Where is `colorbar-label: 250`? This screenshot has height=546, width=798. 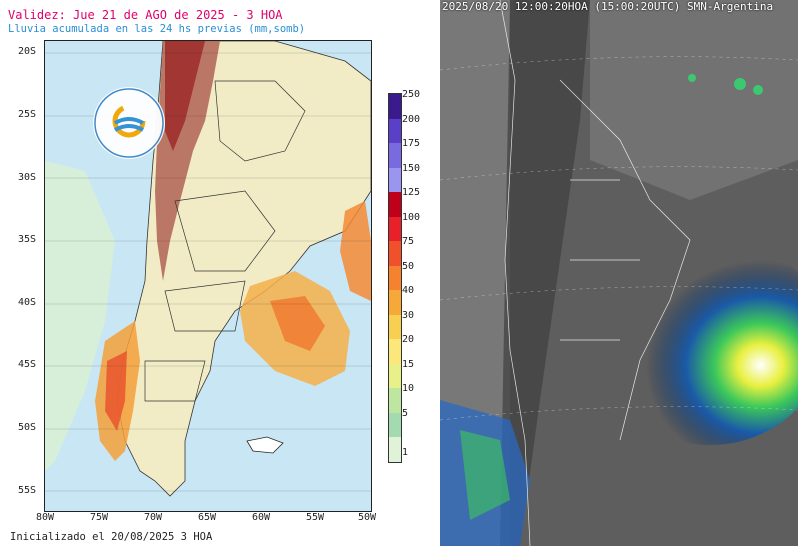 colorbar-label: 250 is located at coordinates (411, 94).